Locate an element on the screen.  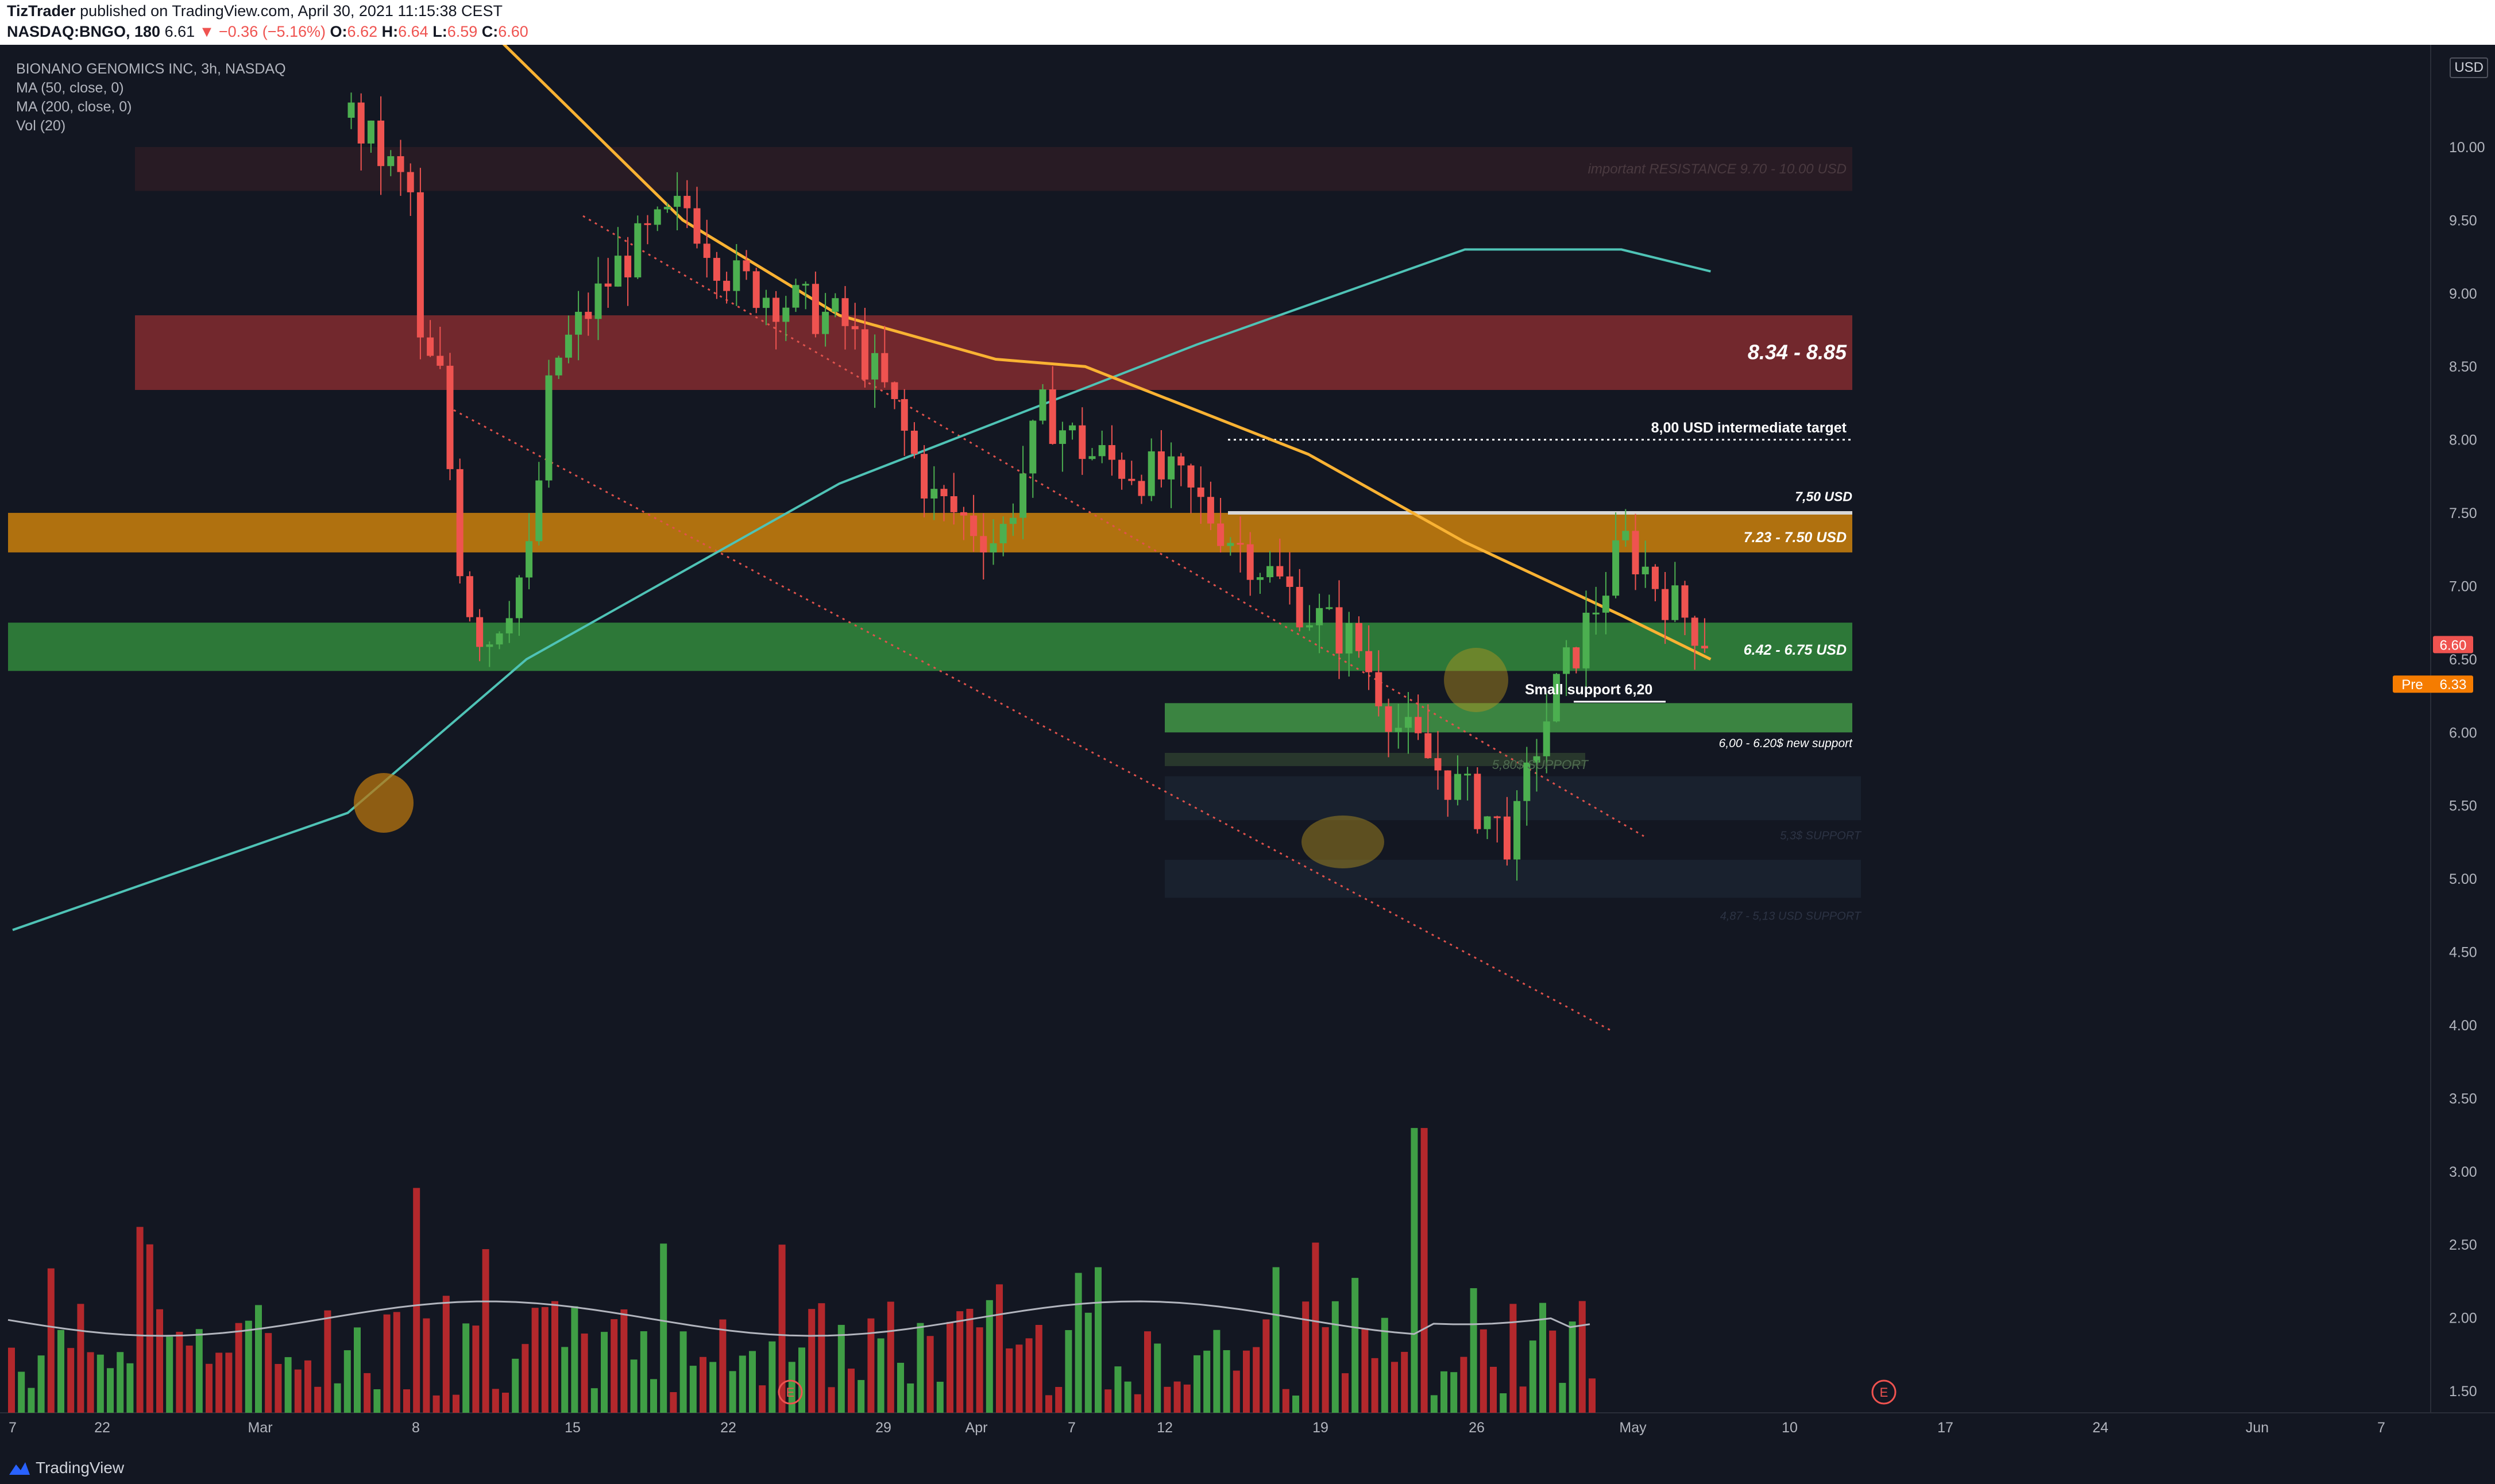
currency-badge: USD is located at coordinates (2469, 67).